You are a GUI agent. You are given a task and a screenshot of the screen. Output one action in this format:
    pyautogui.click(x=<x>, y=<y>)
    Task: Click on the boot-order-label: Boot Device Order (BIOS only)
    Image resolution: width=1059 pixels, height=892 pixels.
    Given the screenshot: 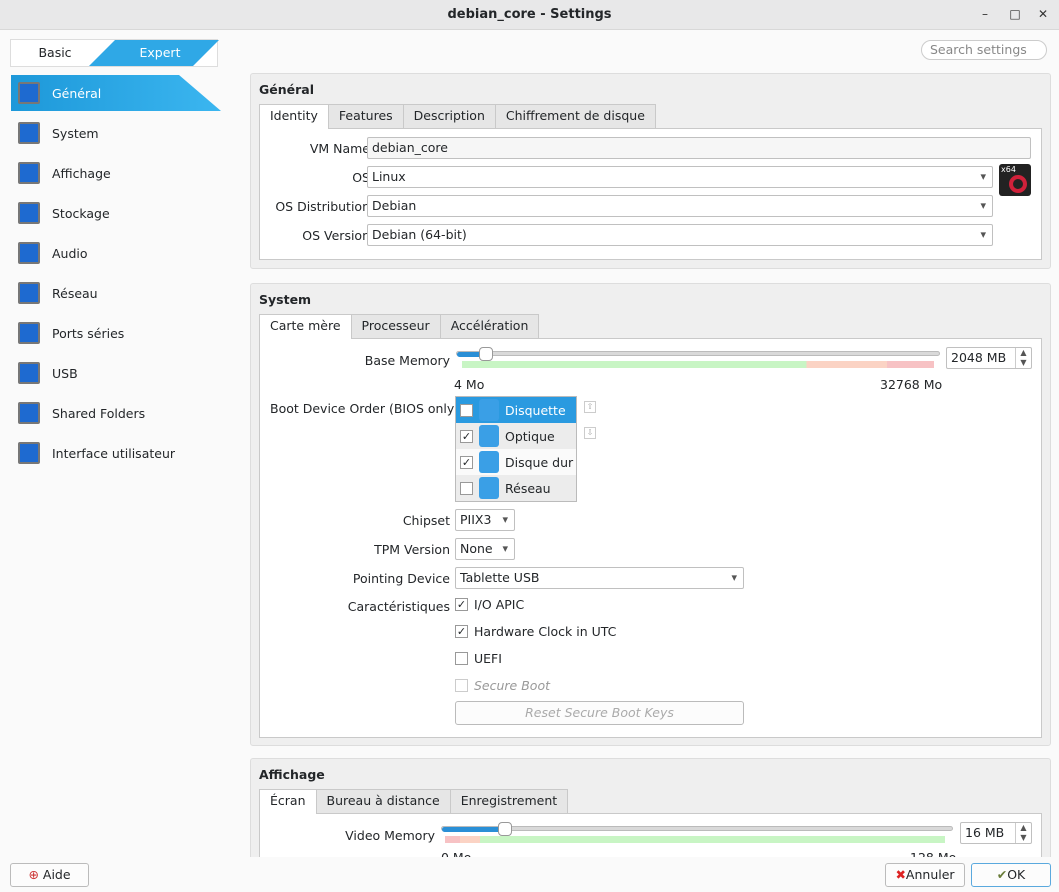 What is the action you would take?
    pyautogui.click(x=365, y=408)
    